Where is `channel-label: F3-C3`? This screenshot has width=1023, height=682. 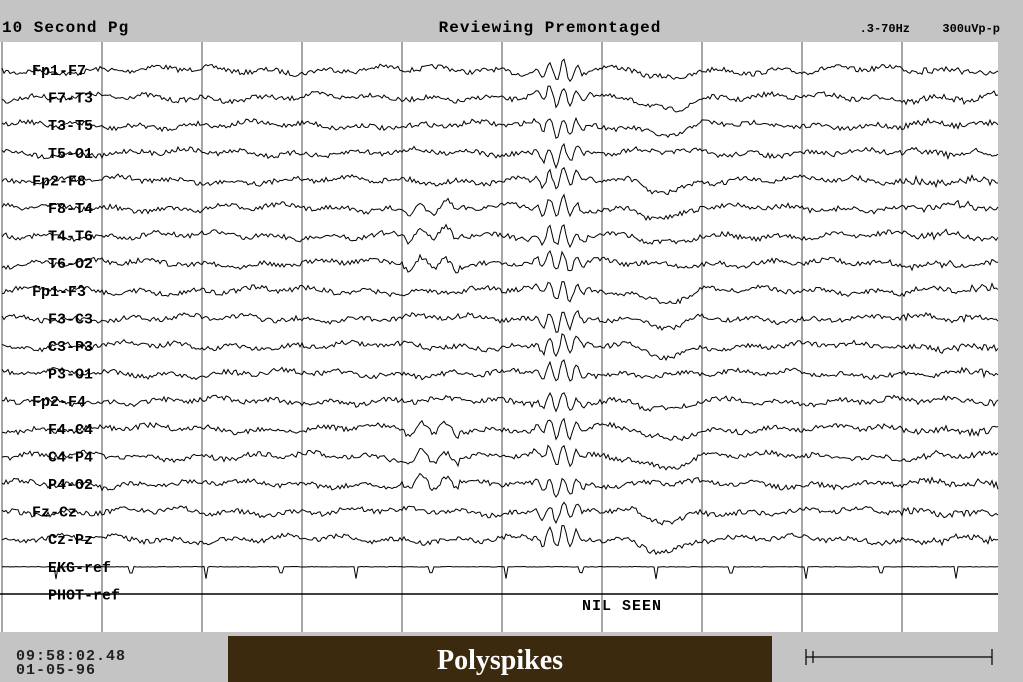 channel-label: F3-C3 is located at coordinates (70, 319).